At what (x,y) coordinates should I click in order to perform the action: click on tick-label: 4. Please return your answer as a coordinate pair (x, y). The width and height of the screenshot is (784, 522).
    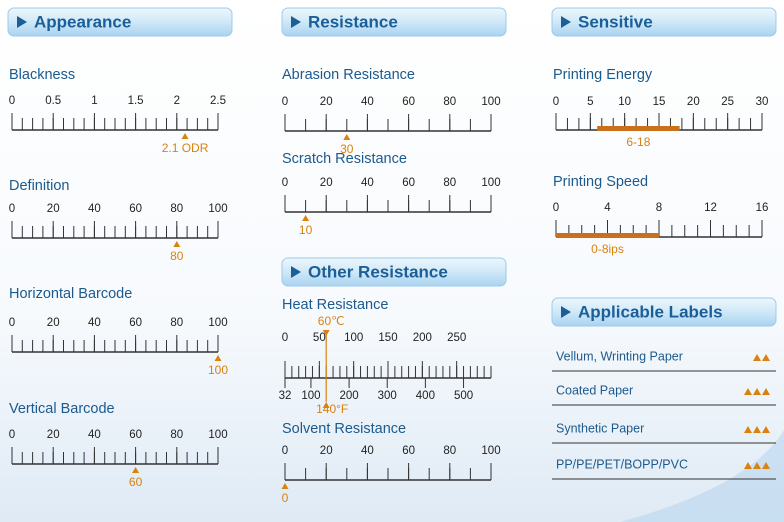
    Looking at the image, I should click on (607, 208).